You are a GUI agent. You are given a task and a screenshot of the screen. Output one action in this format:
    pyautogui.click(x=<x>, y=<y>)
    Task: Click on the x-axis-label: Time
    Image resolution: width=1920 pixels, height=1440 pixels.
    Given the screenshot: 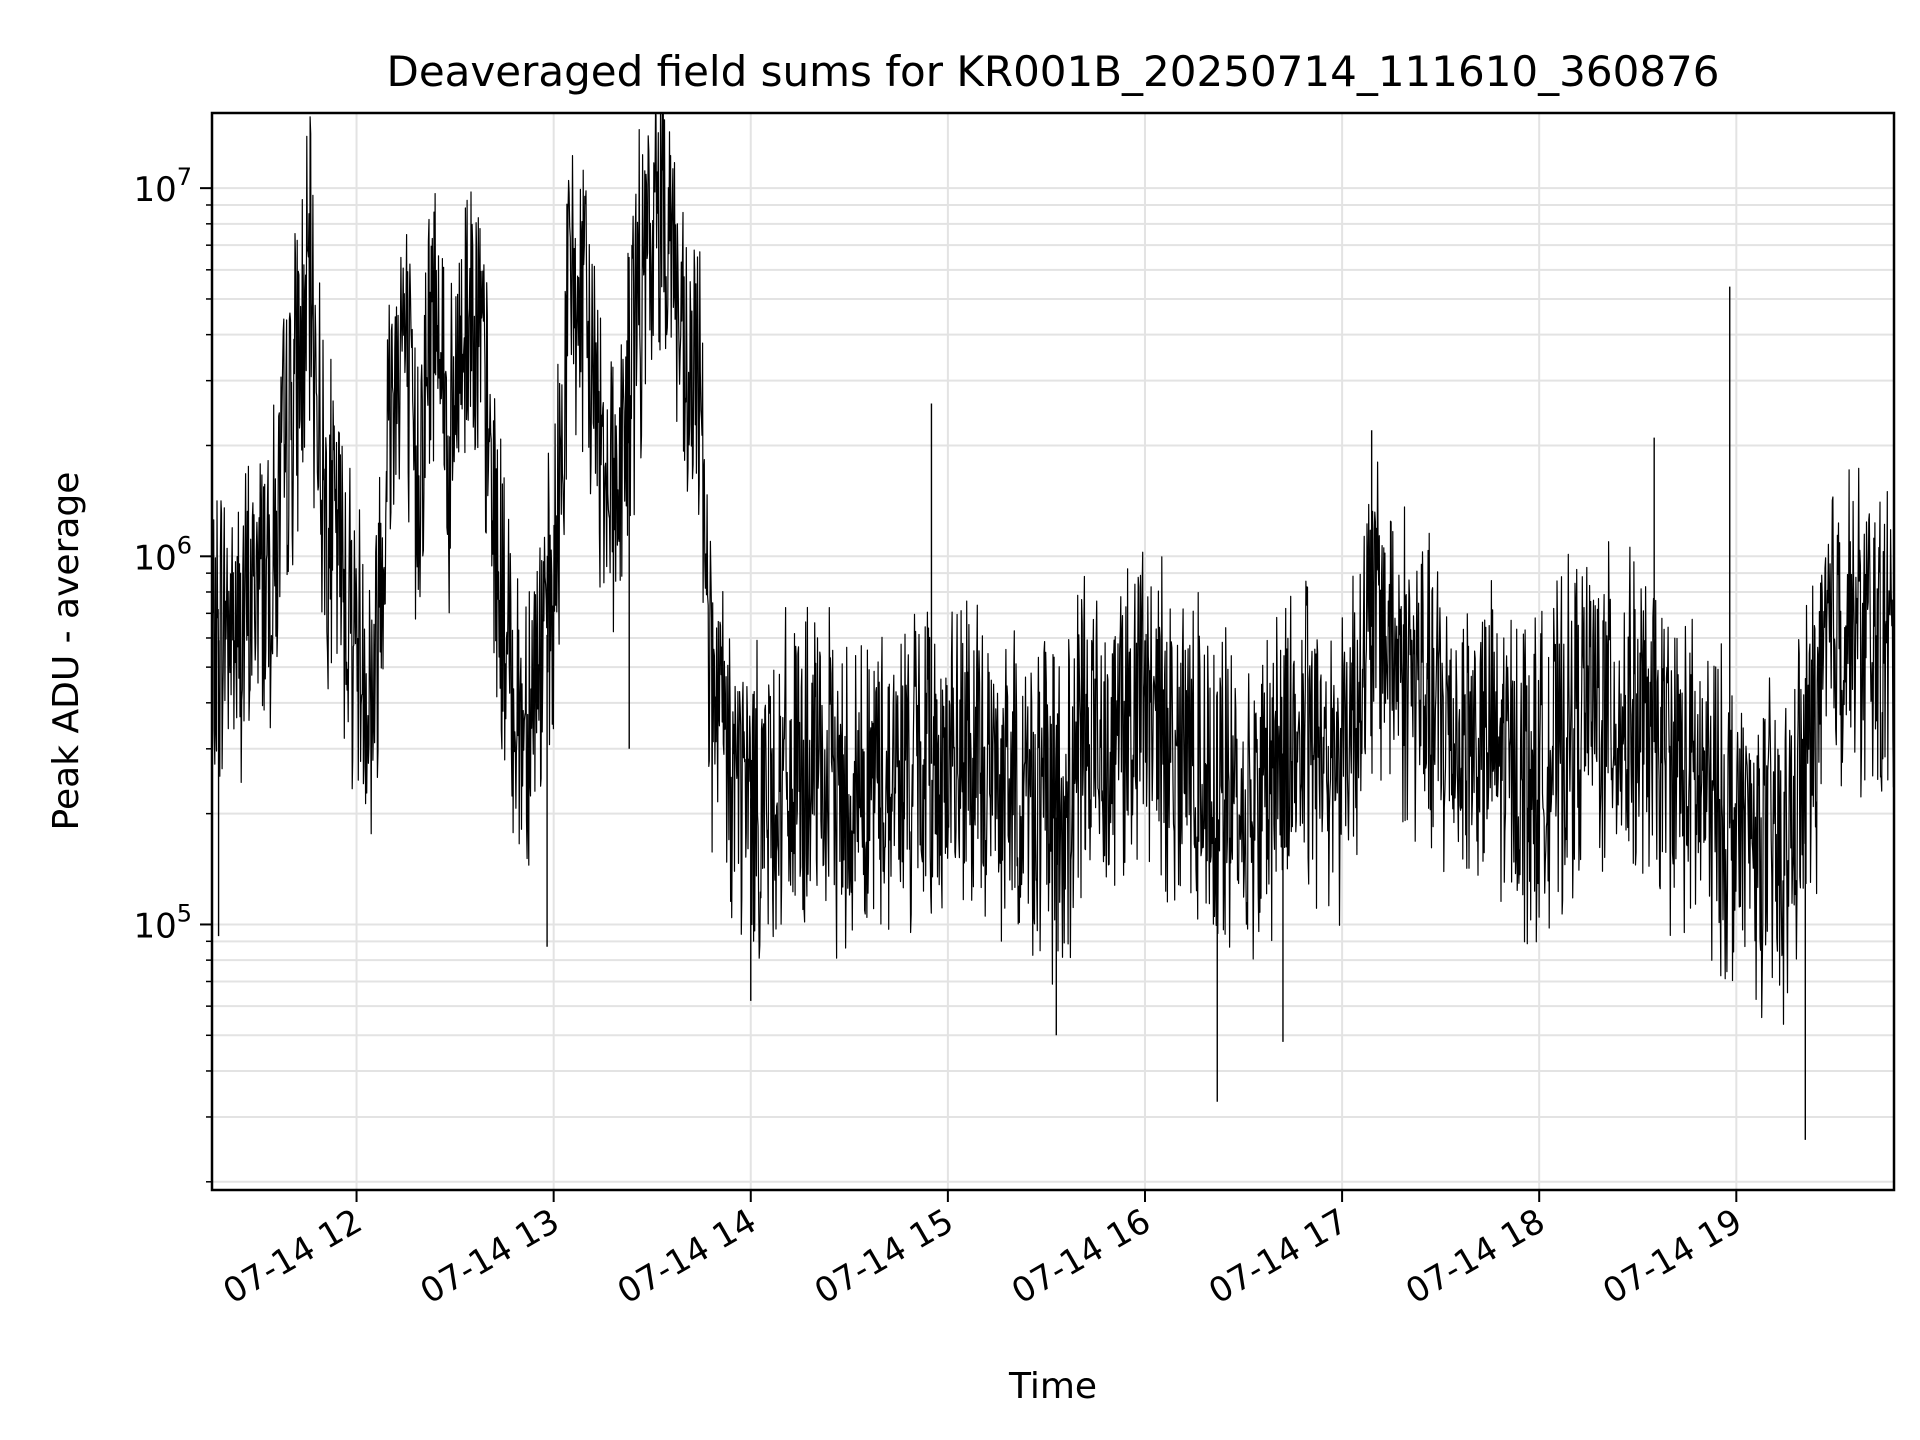 What is the action you would take?
    pyautogui.click(x=1052, y=1386)
    